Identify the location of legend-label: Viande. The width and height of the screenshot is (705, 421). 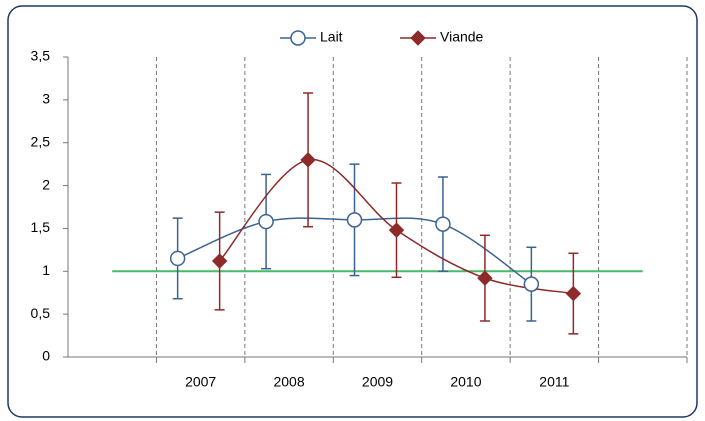
(462, 37).